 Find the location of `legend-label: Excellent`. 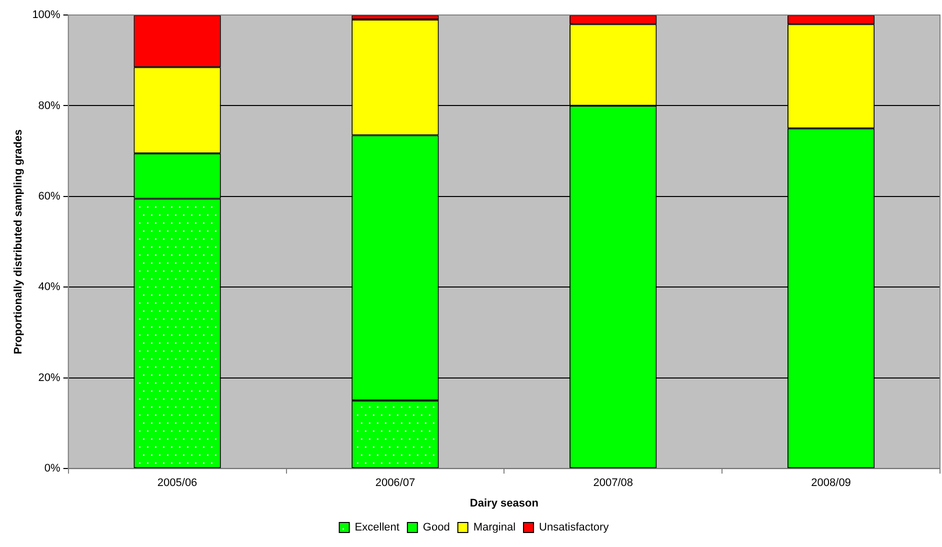

legend-label: Excellent is located at coordinates (377, 528).